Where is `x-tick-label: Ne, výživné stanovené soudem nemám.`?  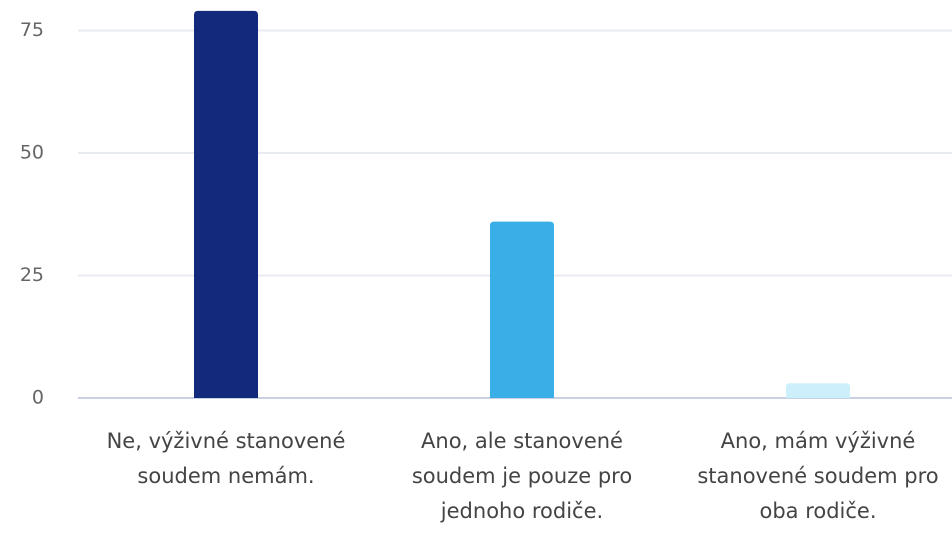 x-tick-label: Ne, výživné stanovené soudem nemám. is located at coordinates (226, 458).